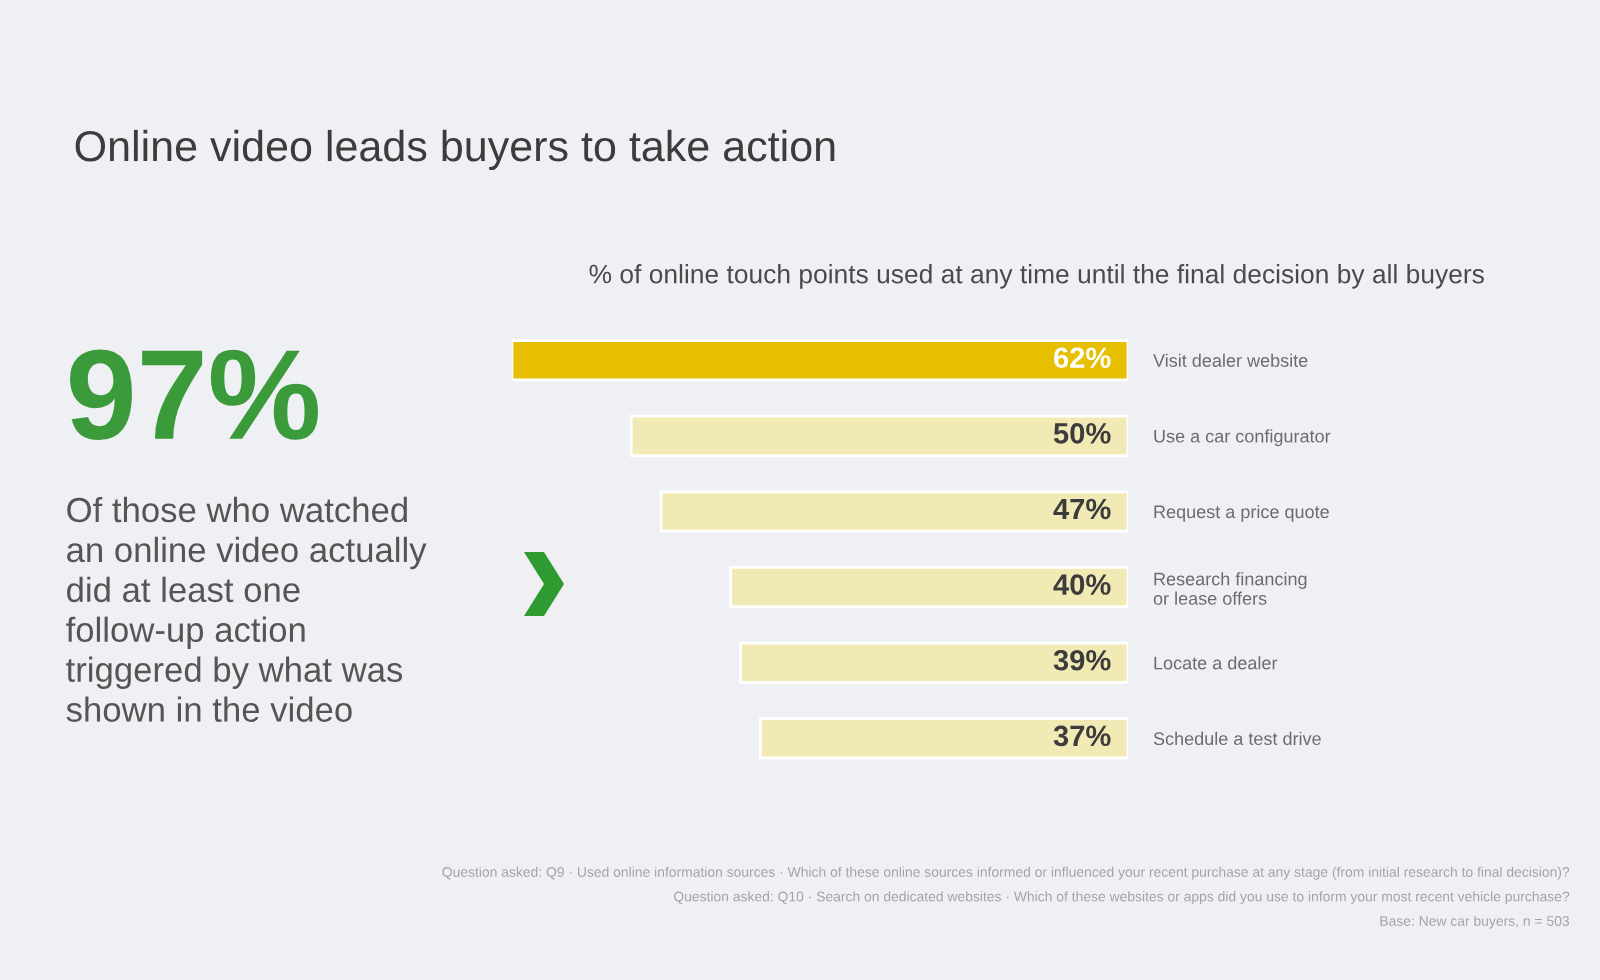  I want to click on data-label: 39%, so click(1082, 660).